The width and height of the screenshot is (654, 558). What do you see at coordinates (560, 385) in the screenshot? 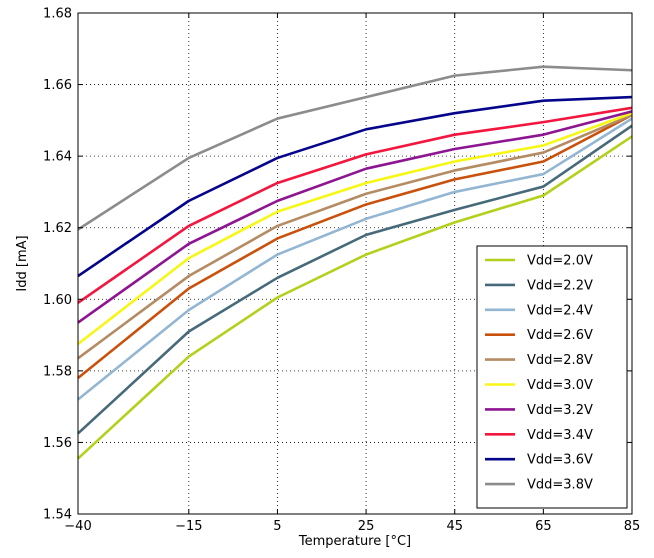
I see `legend-label: Vdd=3.0V` at bounding box center [560, 385].